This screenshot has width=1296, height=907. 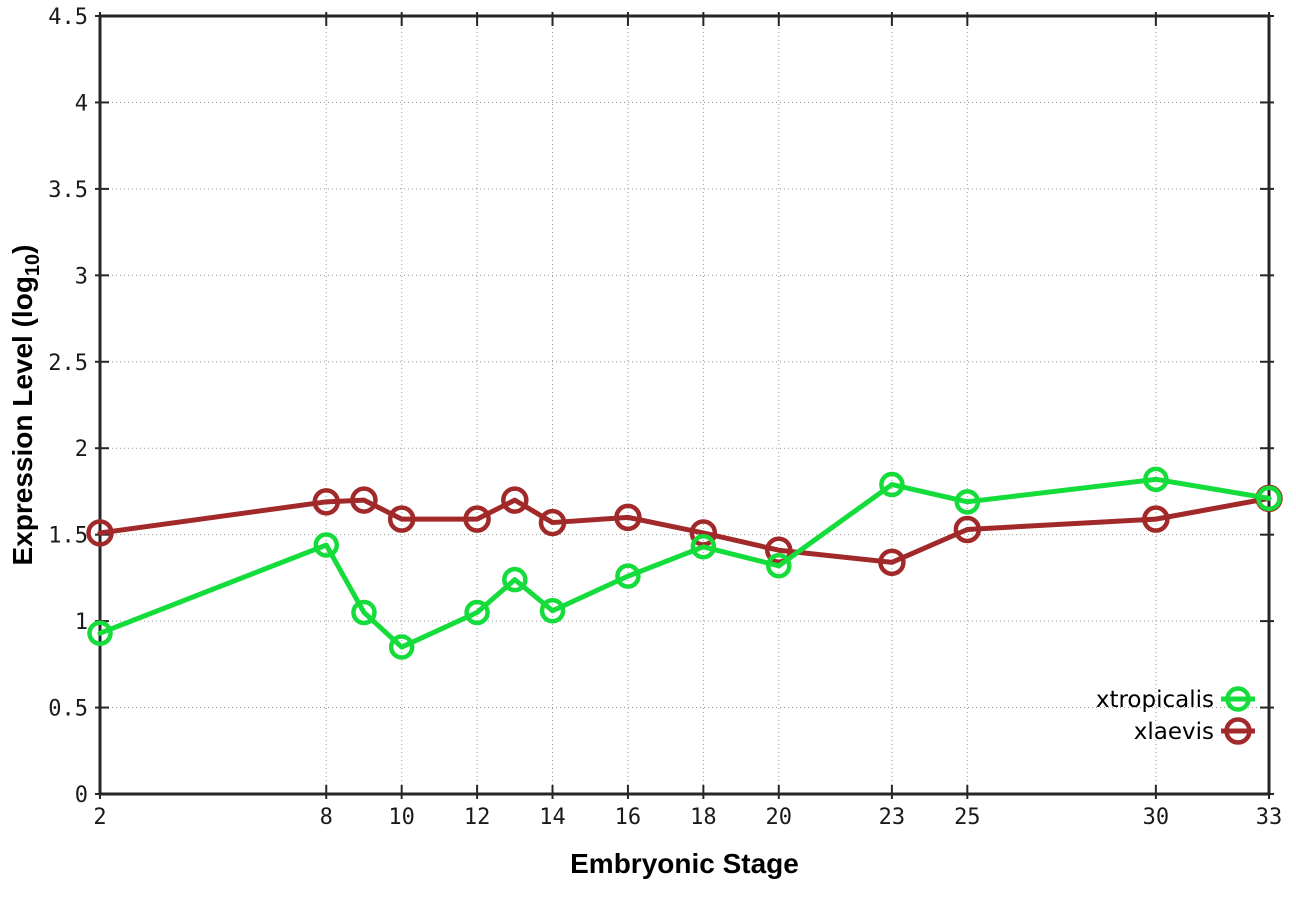 I want to click on y-axis-title: Expression Level (log10), so click(x=25, y=405).